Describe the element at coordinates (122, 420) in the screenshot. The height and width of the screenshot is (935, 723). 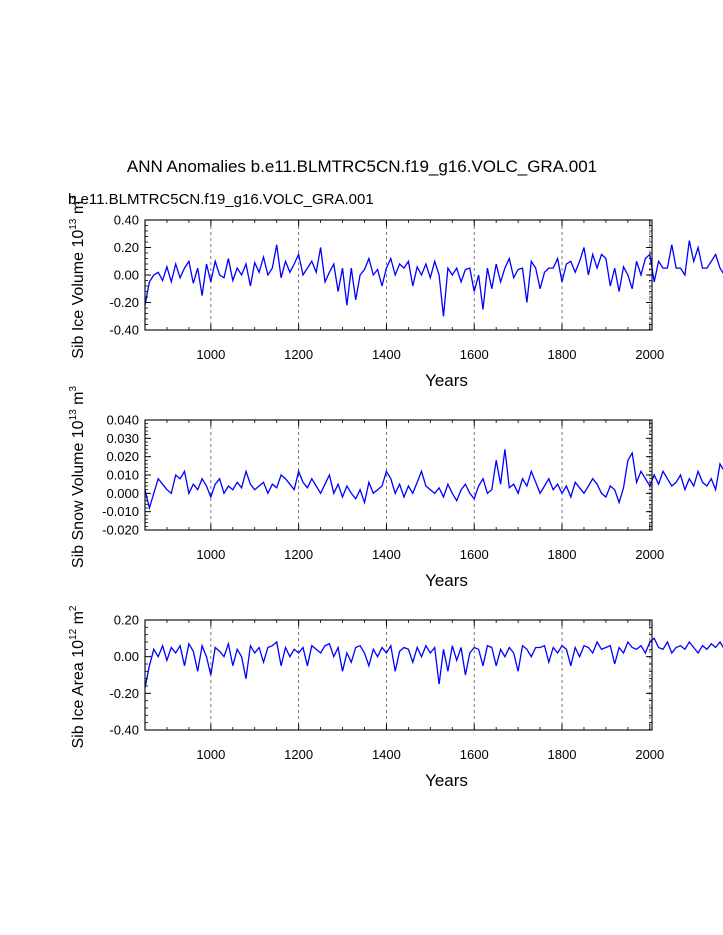
I see `y-tick-label: 0.040` at that location.